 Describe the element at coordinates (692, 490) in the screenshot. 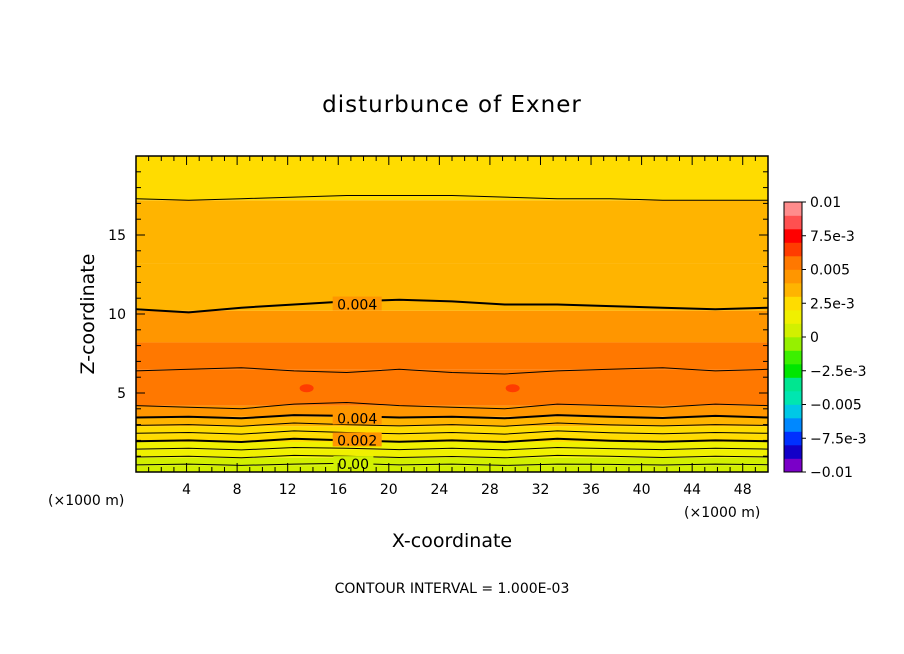

I see `x-tick-label-44: 44` at that location.